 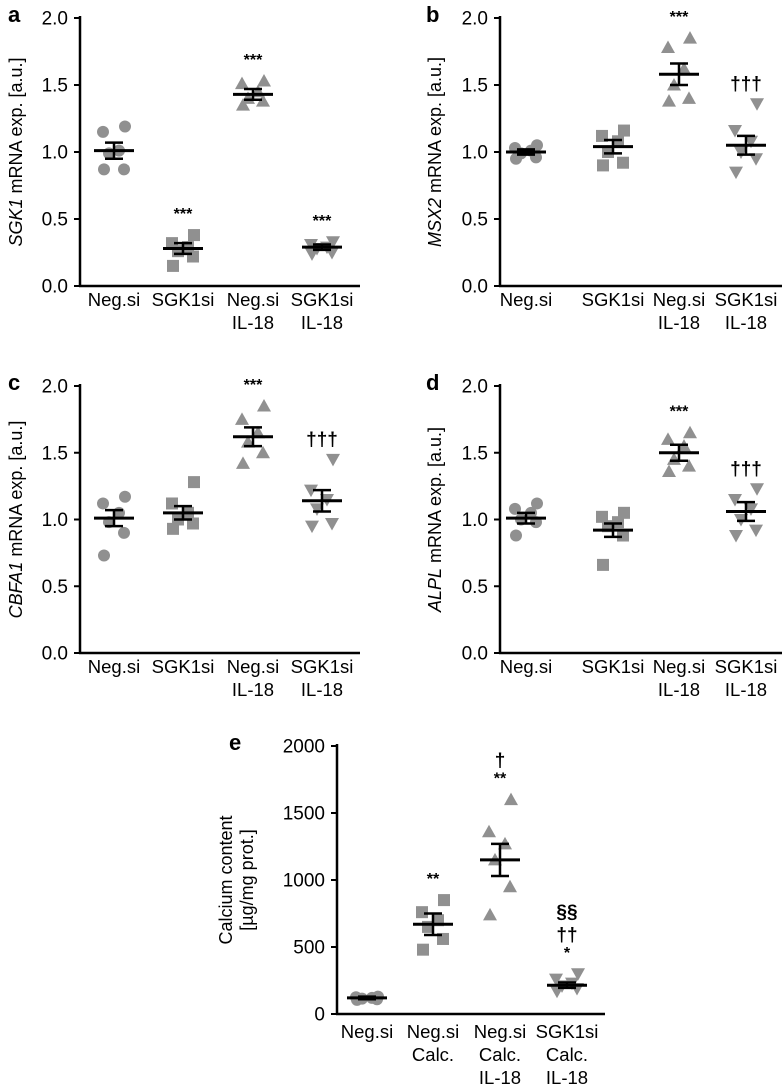 What do you see at coordinates (14, 14) in the screenshot?
I see `panel-letter: a` at bounding box center [14, 14].